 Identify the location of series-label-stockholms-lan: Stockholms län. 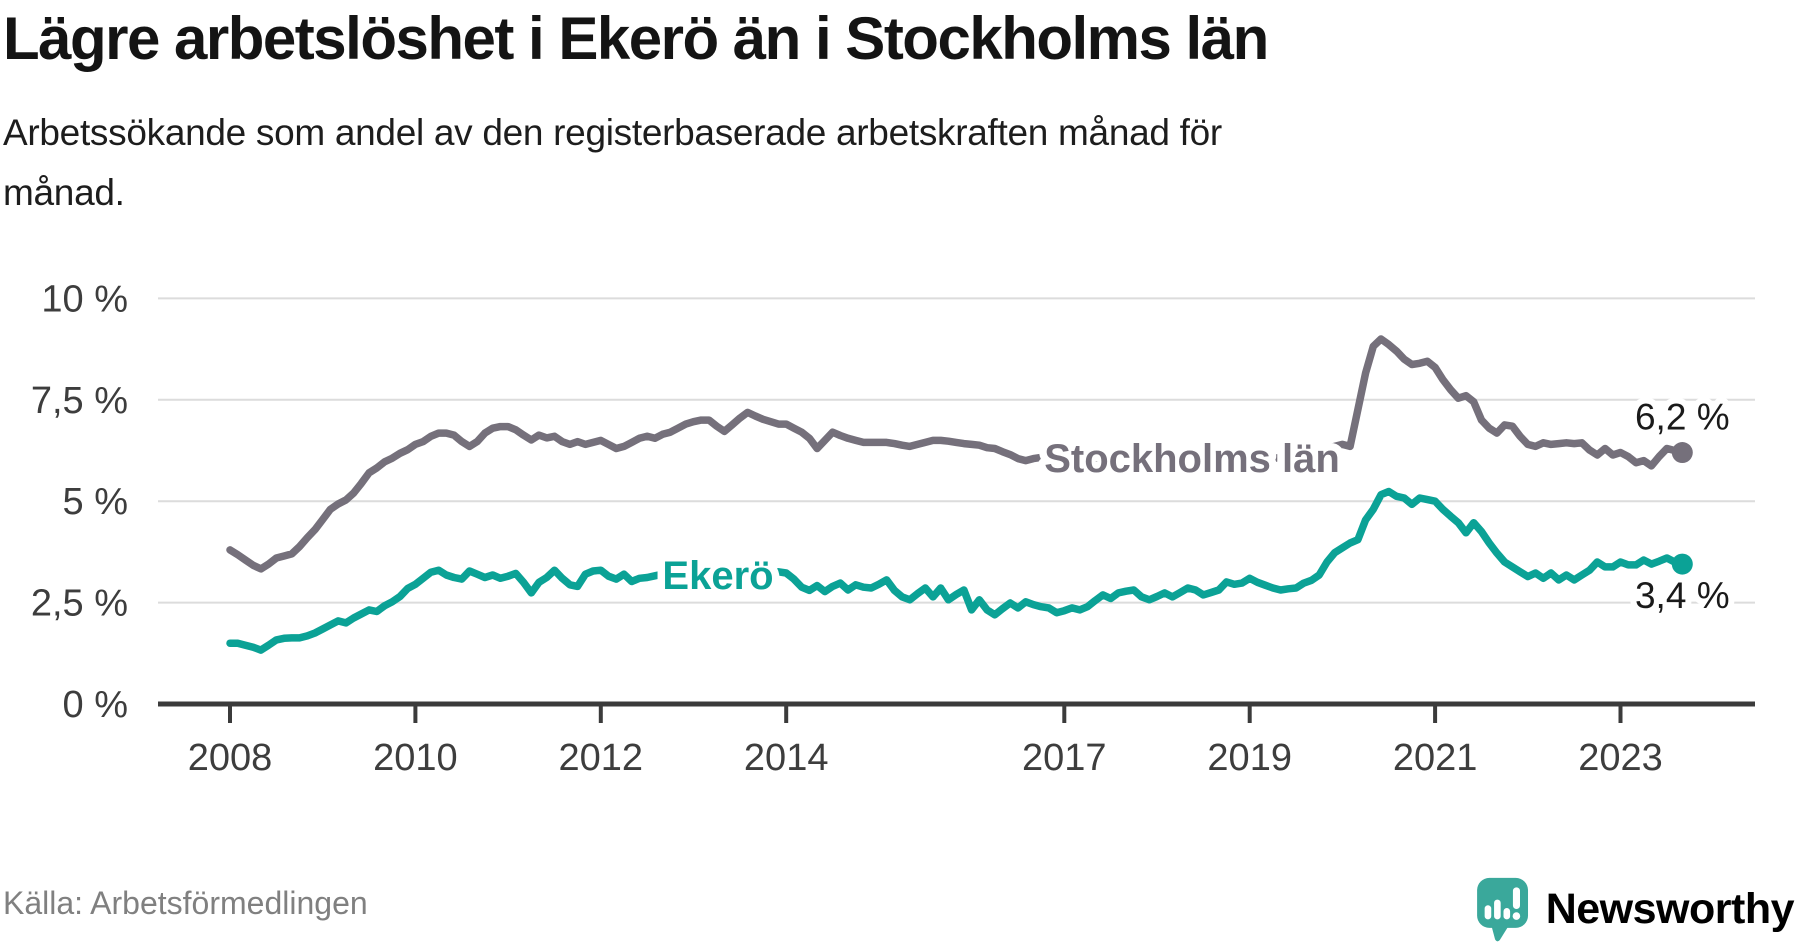
(1192, 459).